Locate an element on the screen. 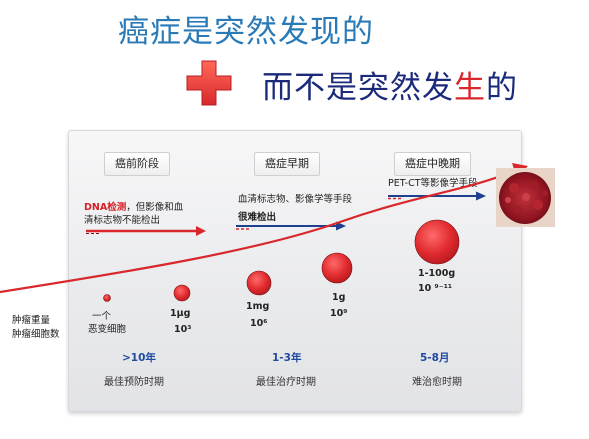 The width and height of the screenshot is (589, 439). plus-icon is located at coordinates (209, 83).